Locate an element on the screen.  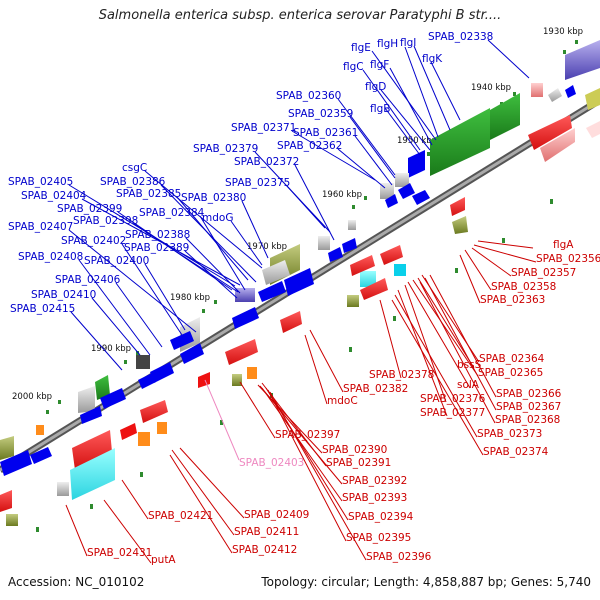
kbp-tick-label: 1930 kbp is located at coordinates (563, 32).